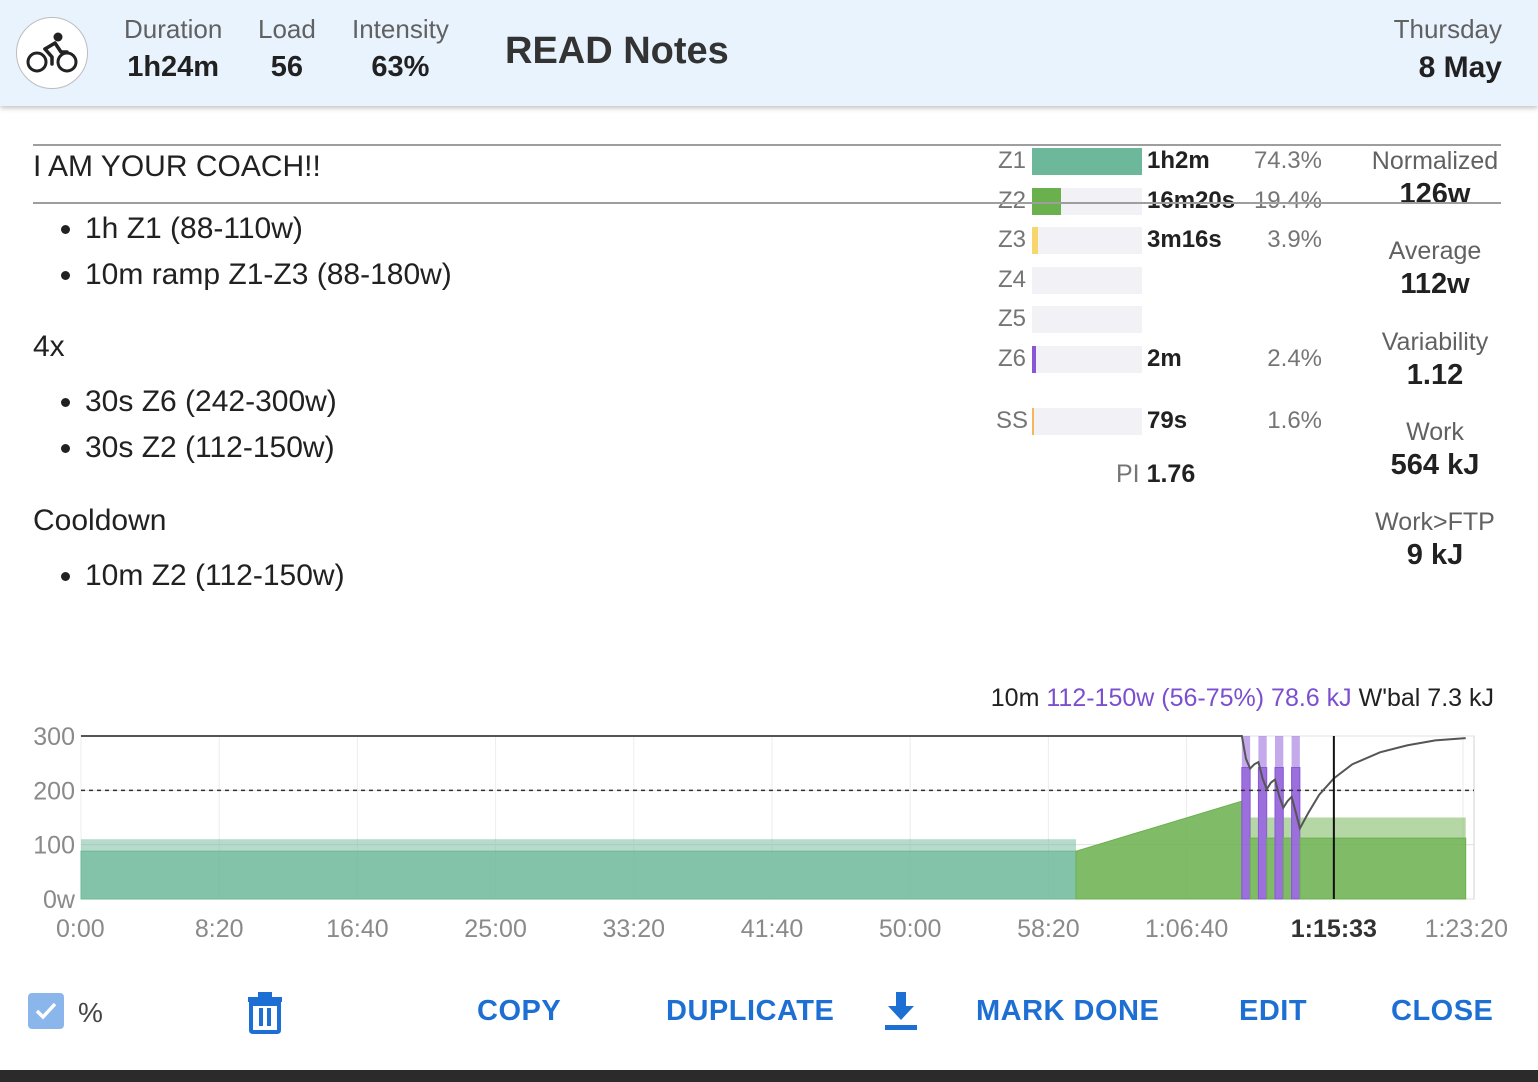 Image resolution: width=1538 pixels, height=1082 pixels. I want to click on x-tick-label: 16:40, so click(357, 929).